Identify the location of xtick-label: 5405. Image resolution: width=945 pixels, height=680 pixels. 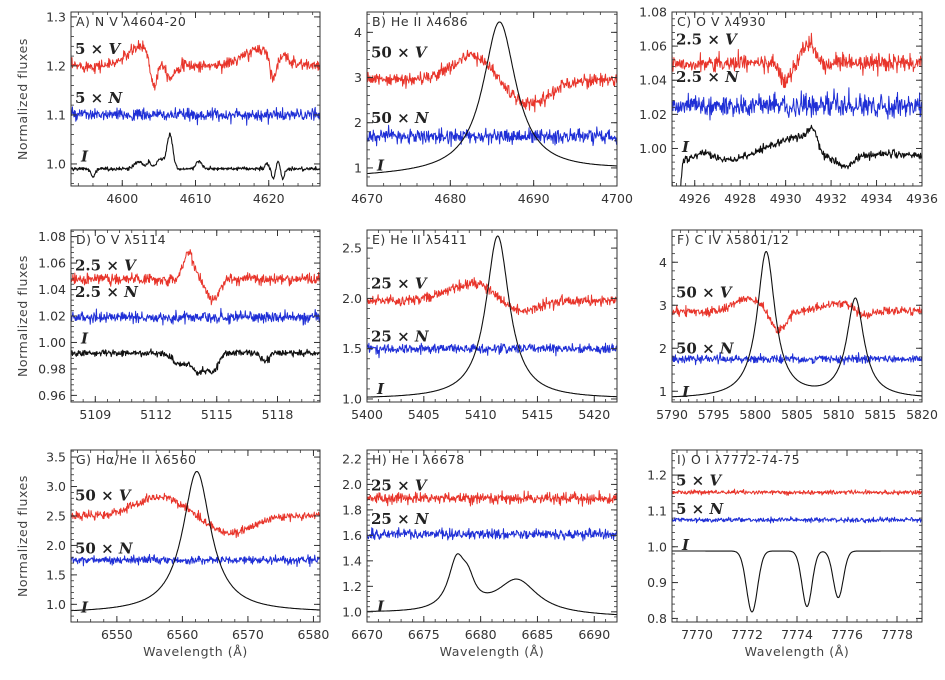
(424, 414).